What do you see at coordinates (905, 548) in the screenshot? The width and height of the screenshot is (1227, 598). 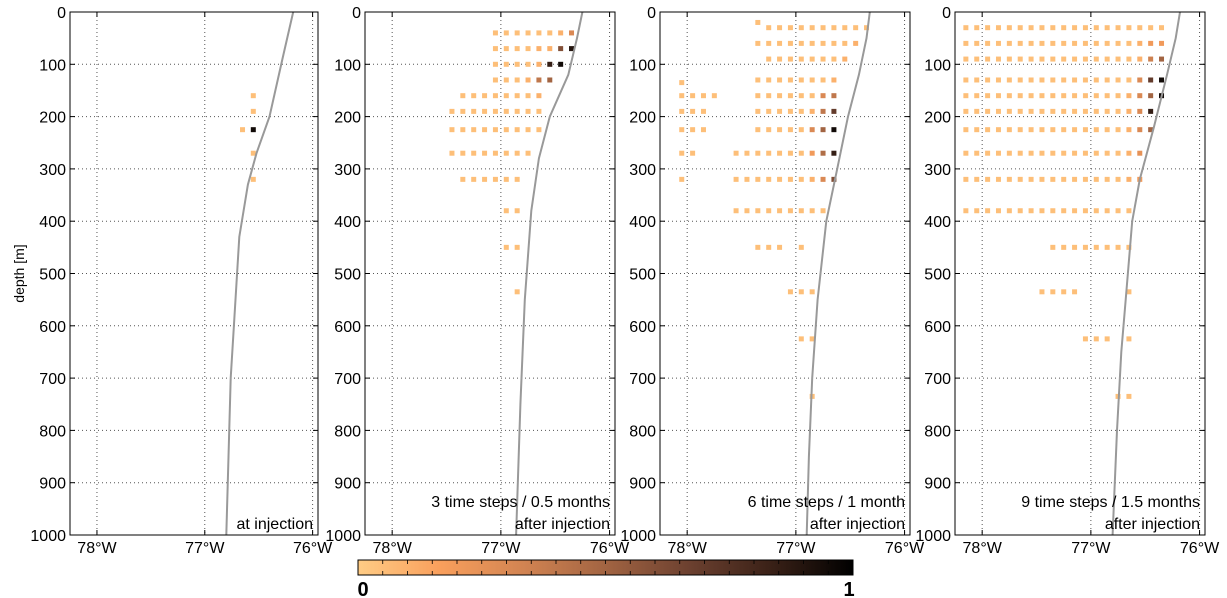 I see `x-tick-label: 76°W` at bounding box center [905, 548].